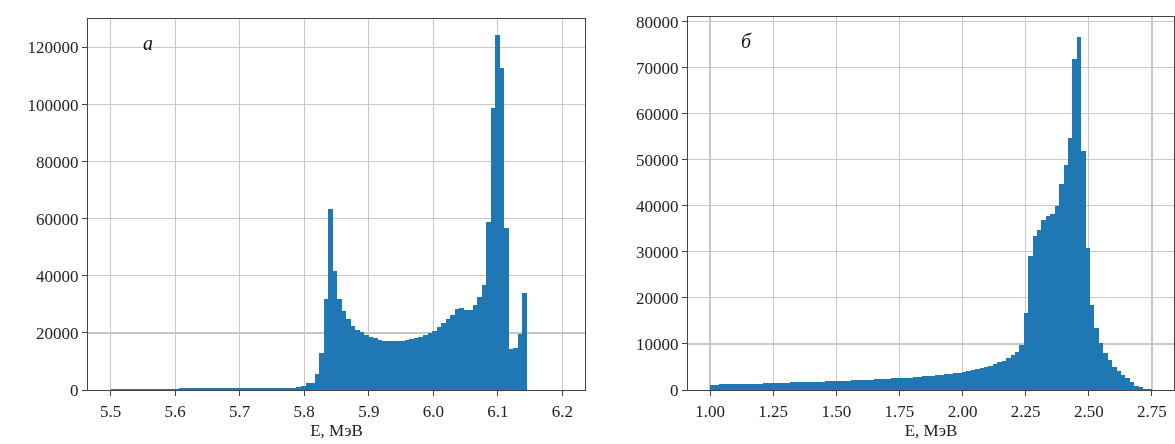  I want to click on y-tick-label: 100000, so click(53, 105).